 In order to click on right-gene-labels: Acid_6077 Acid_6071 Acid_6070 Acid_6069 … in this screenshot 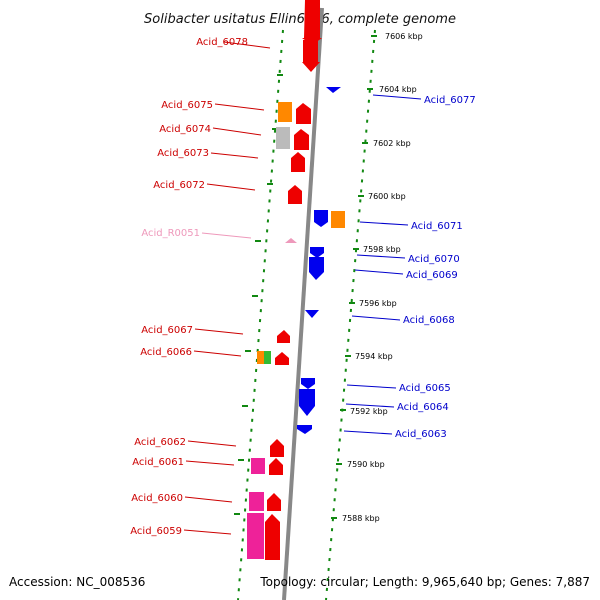, I will do `click(409, 267)`.